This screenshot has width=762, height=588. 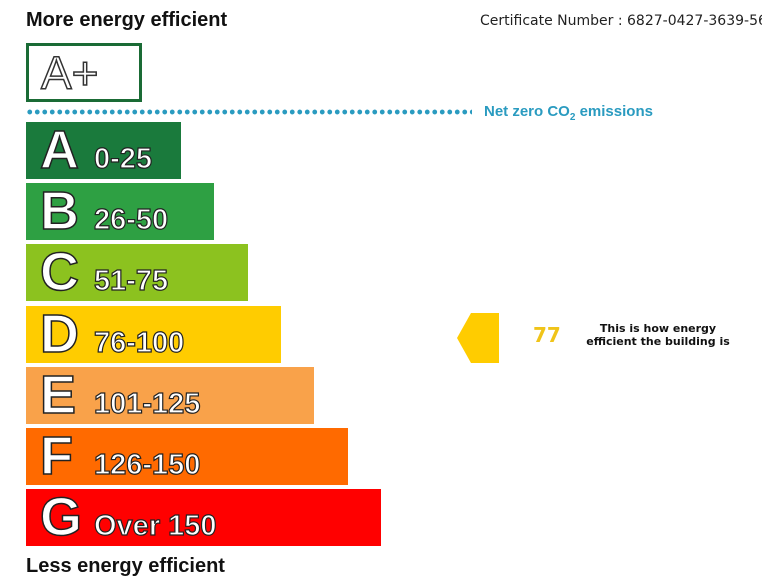 I want to click on band-a: A 0-25, so click(x=103, y=150).